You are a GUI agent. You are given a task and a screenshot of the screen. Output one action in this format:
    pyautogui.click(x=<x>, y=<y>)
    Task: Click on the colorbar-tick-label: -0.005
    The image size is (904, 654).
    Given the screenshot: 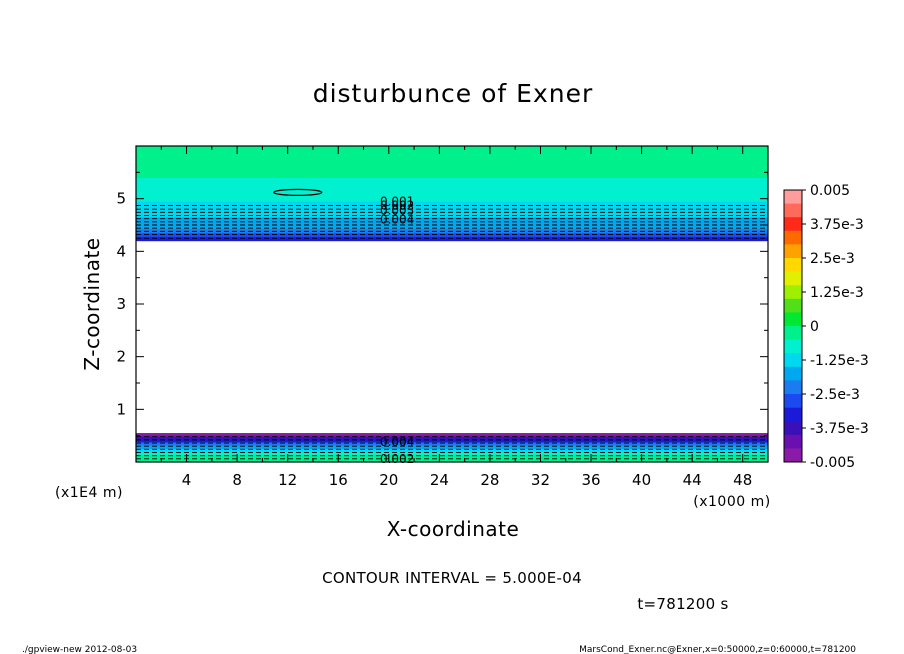 What is the action you would take?
    pyautogui.click(x=832, y=463)
    